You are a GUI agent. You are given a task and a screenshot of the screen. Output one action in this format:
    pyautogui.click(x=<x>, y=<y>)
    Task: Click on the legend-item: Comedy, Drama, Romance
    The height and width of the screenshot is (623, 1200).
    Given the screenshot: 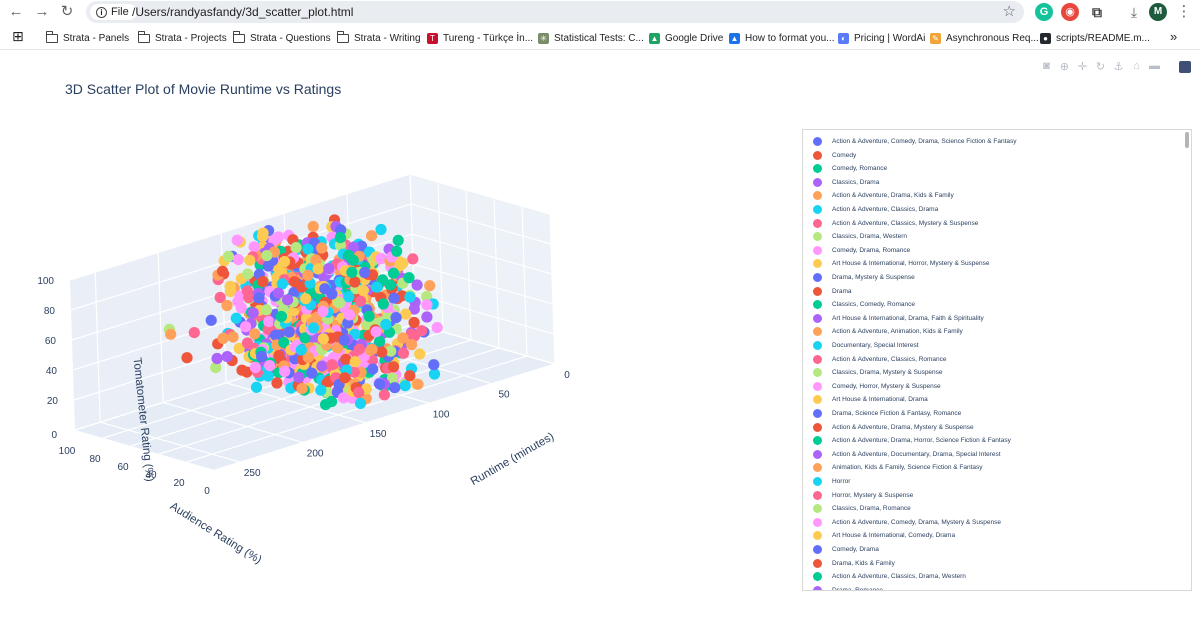 What is the action you would take?
    pyautogui.click(x=861, y=250)
    